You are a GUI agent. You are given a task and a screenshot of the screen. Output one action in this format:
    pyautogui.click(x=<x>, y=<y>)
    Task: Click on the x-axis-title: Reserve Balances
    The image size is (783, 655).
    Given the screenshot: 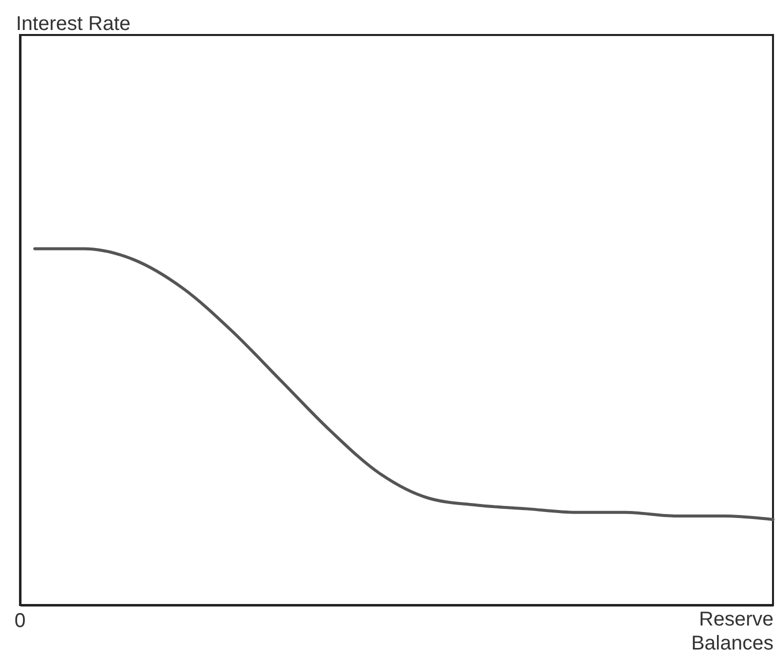 What is the action you would take?
    pyautogui.click(x=732, y=631)
    